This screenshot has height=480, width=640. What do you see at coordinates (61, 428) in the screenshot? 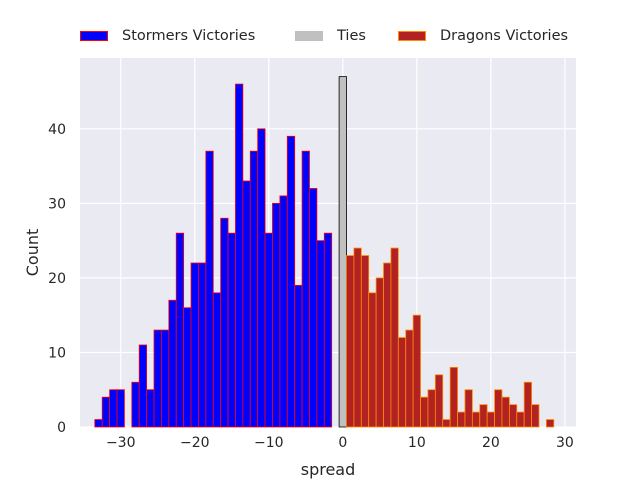
I see `y-tick-label: 0` at bounding box center [61, 428].